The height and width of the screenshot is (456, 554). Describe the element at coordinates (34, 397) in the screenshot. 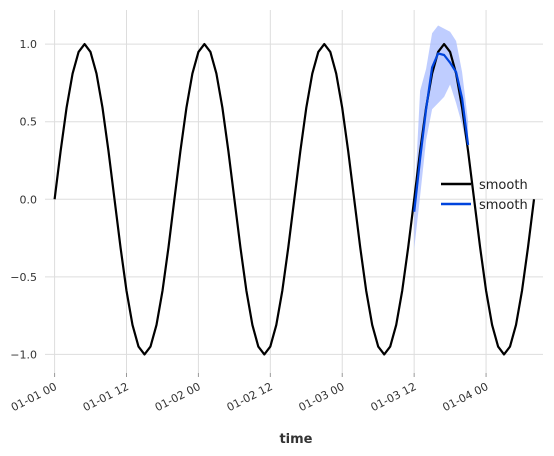

I see `x-tick-label: 01-01 00` at that location.